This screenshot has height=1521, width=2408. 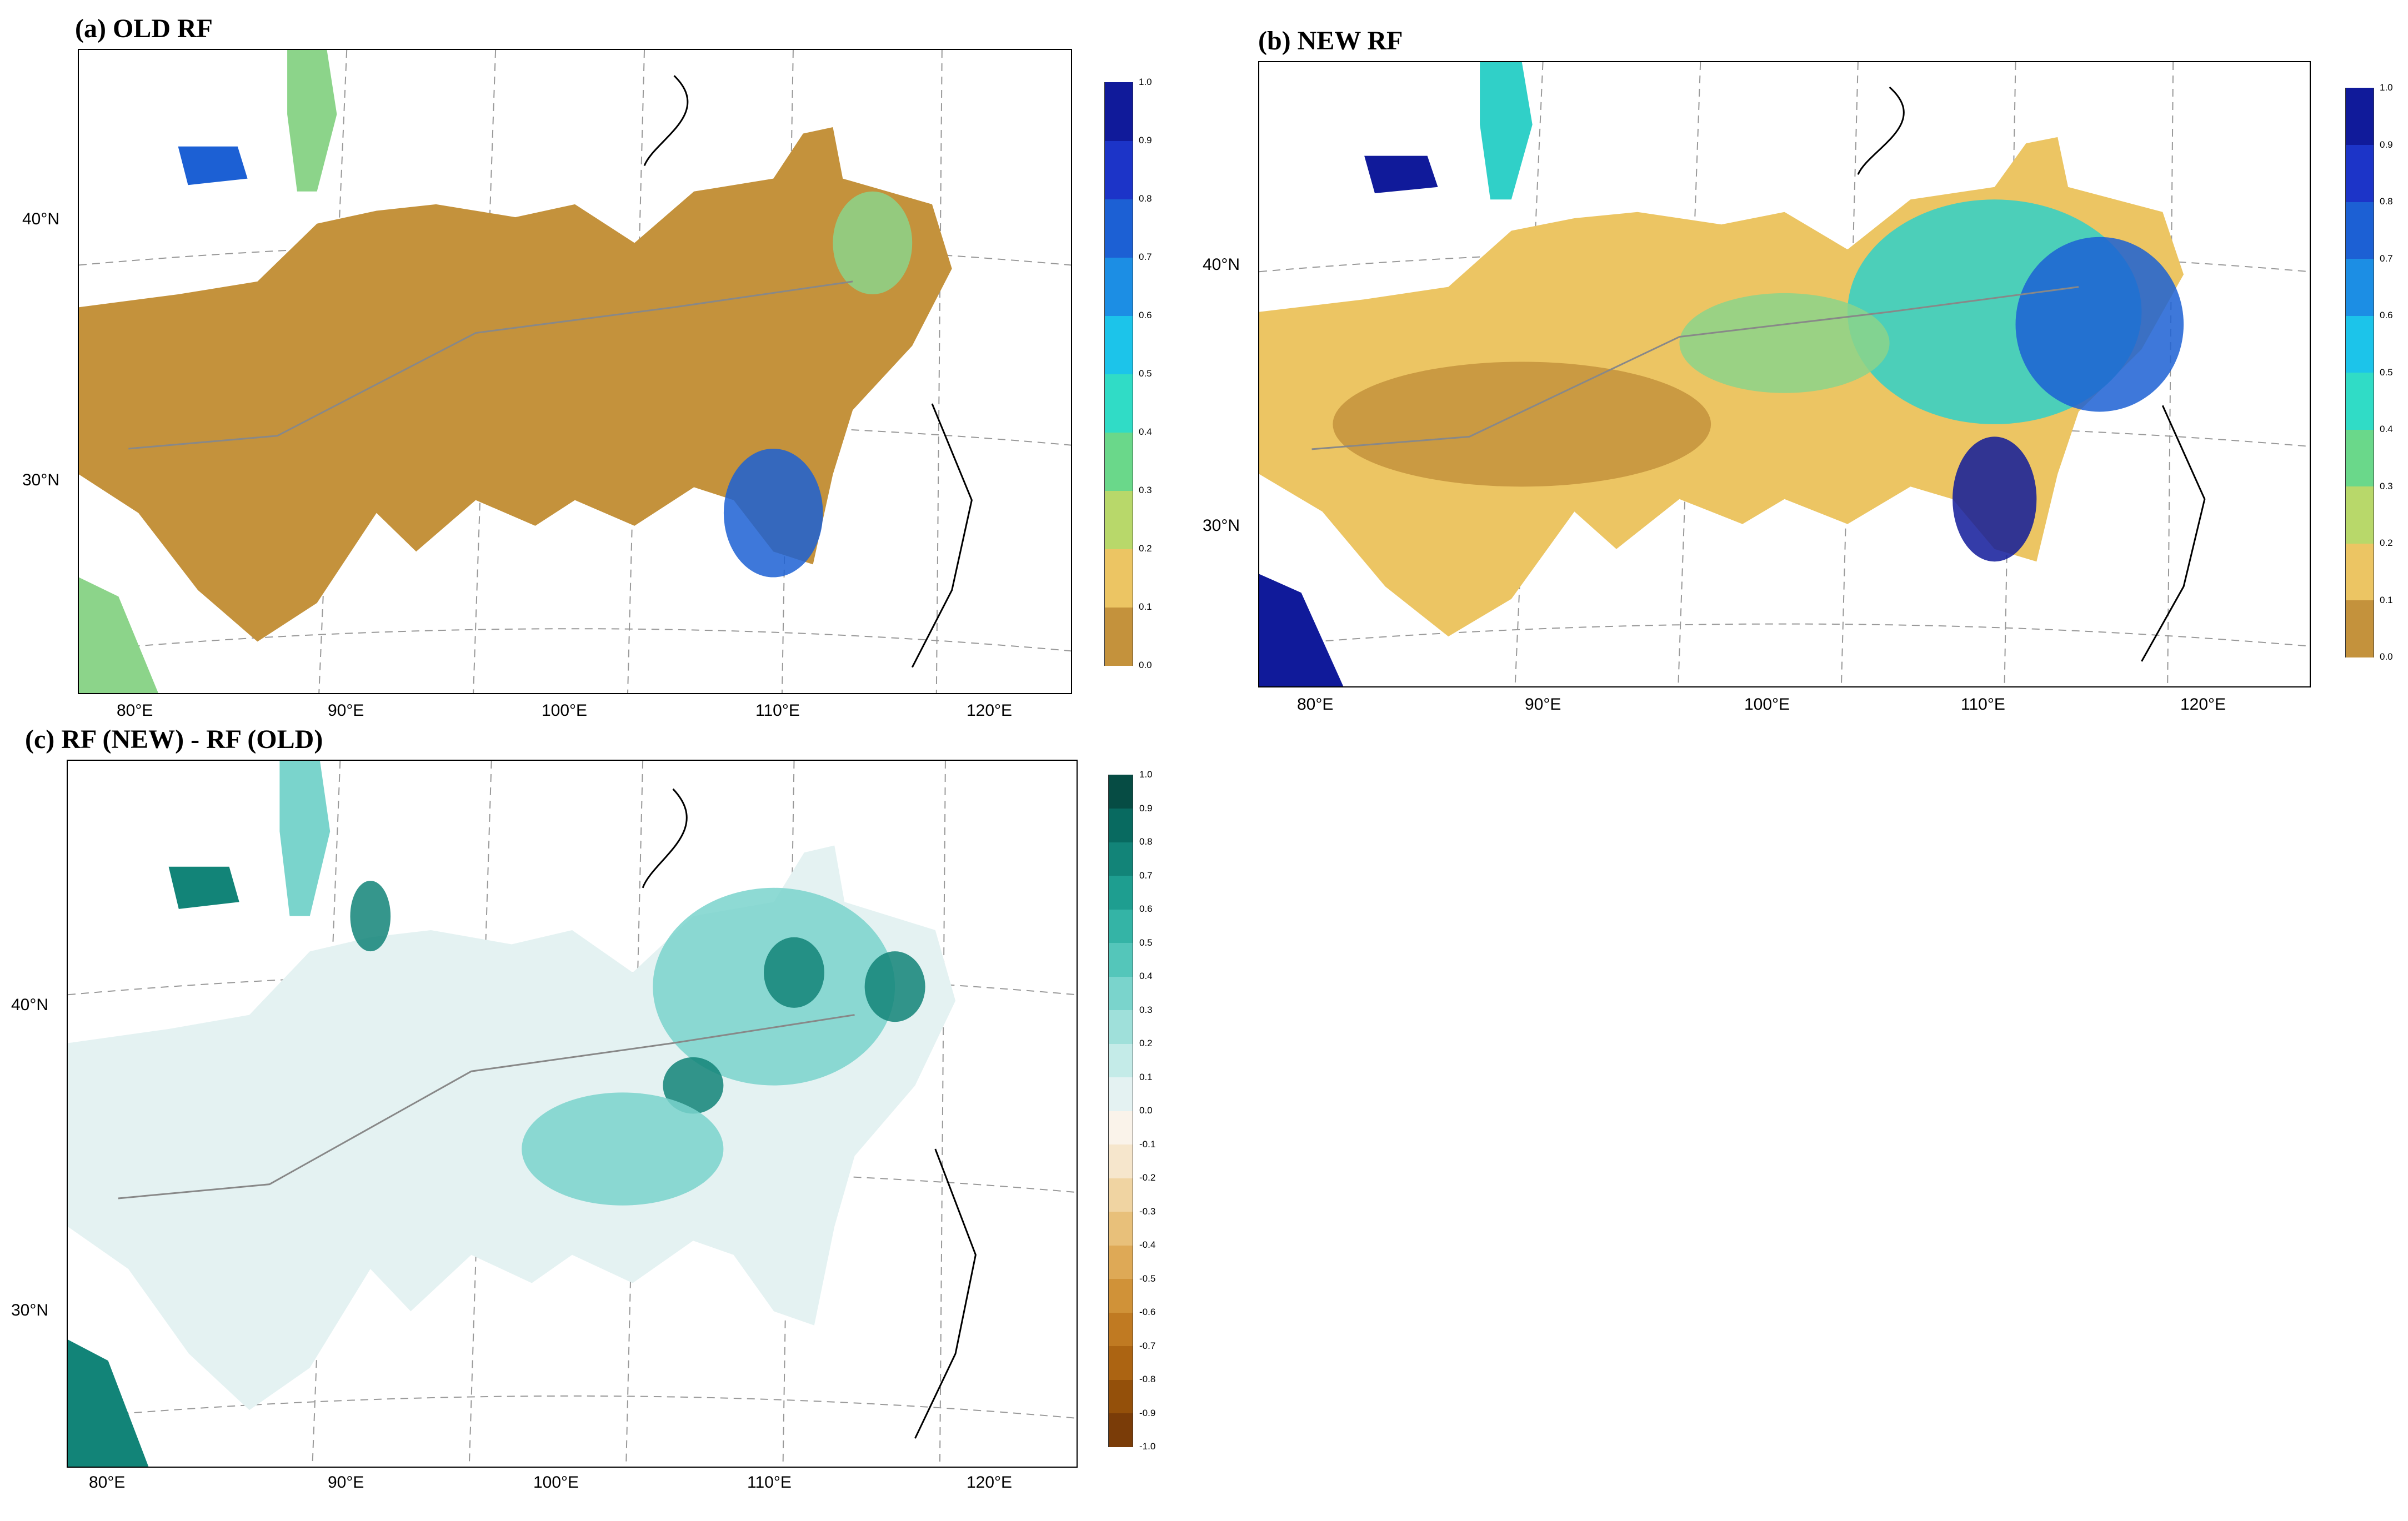 What do you see at coordinates (144, 29) in the screenshot?
I see `panel-a-title: (a) OLD RF` at bounding box center [144, 29].